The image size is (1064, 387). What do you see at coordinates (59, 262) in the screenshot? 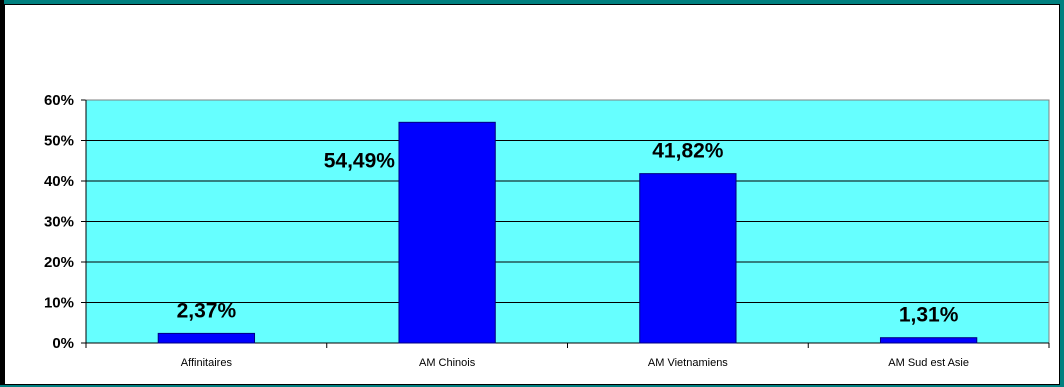
I see `y-tick-label: 20%` at bounding box center [59, 262].